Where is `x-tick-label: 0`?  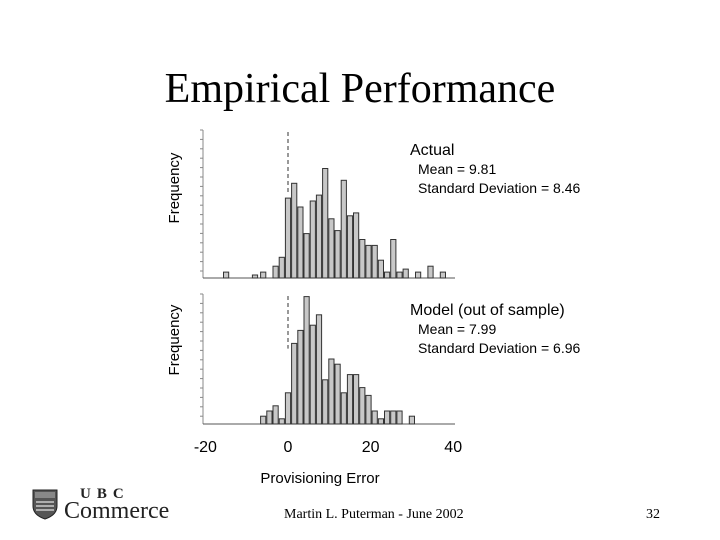
x-tick-label: 0 is located at coordinates (288, 447).